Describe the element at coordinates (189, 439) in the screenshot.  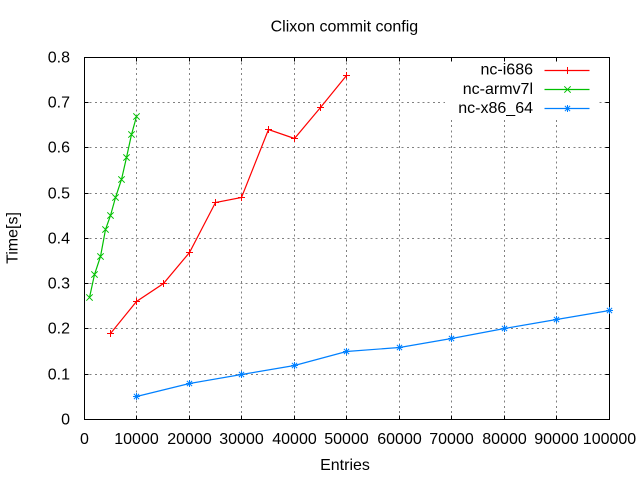
I see `svg-text: 20000` at that location.